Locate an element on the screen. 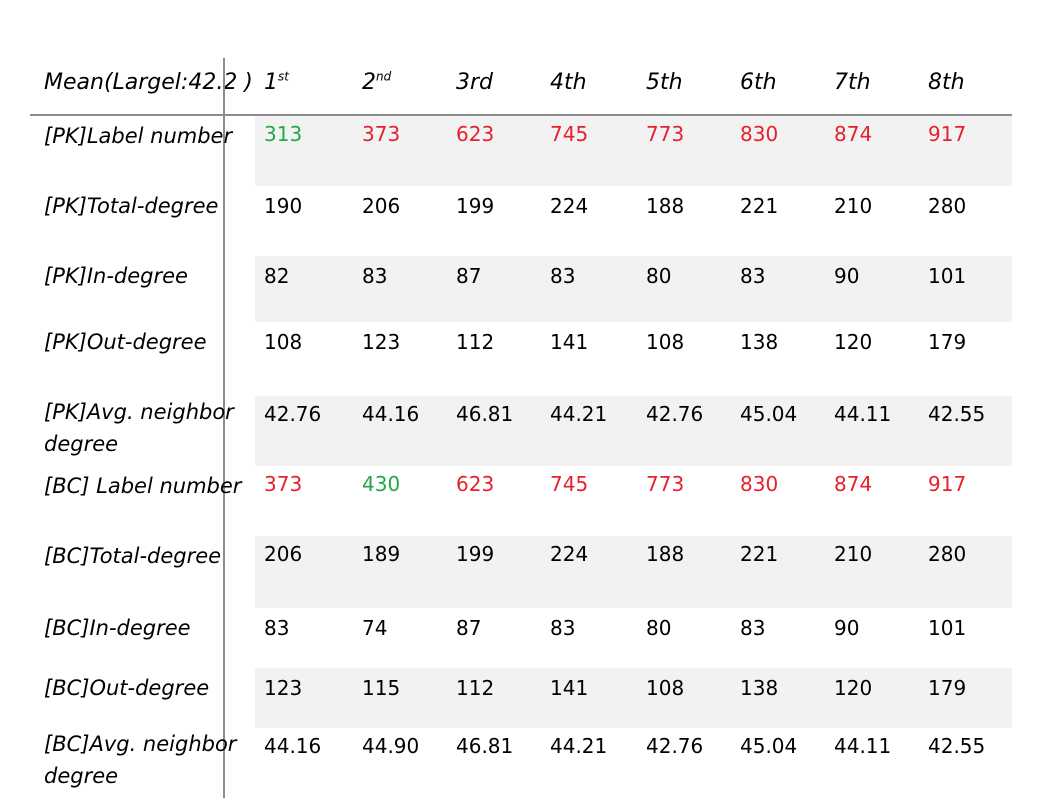 The image size is (1062, 812). column-header-text: 3rd is located at coordinates (475, 82).